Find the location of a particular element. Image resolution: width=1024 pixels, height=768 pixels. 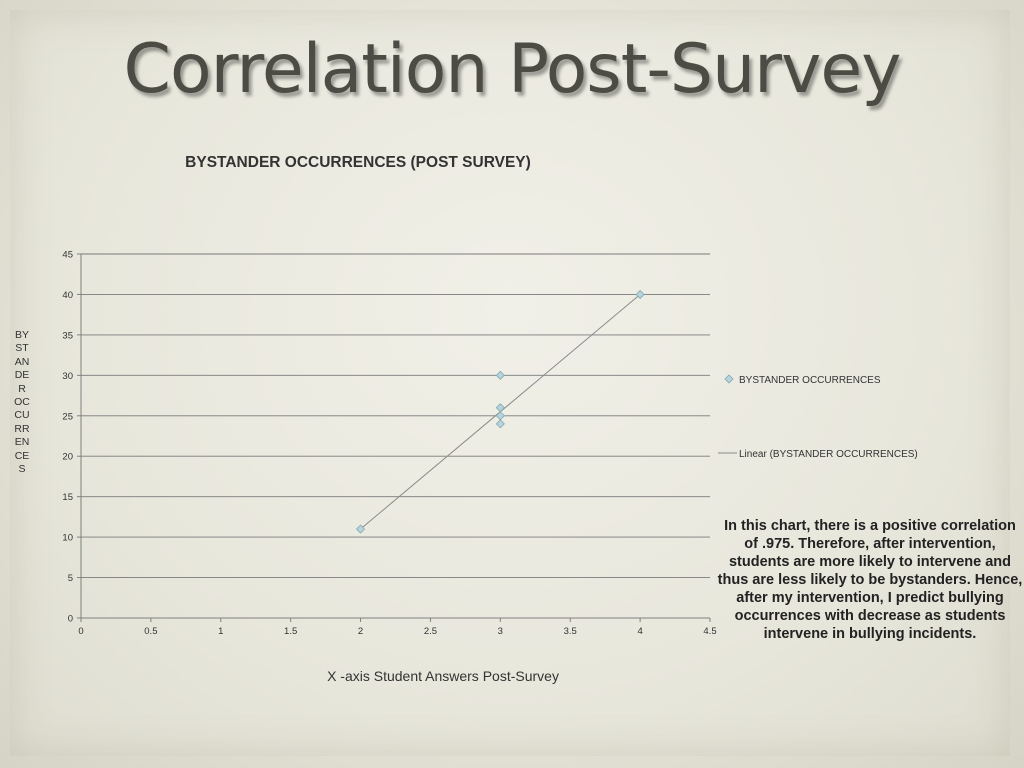

x-tick-label: 3 is located at coordinates (500, 631).